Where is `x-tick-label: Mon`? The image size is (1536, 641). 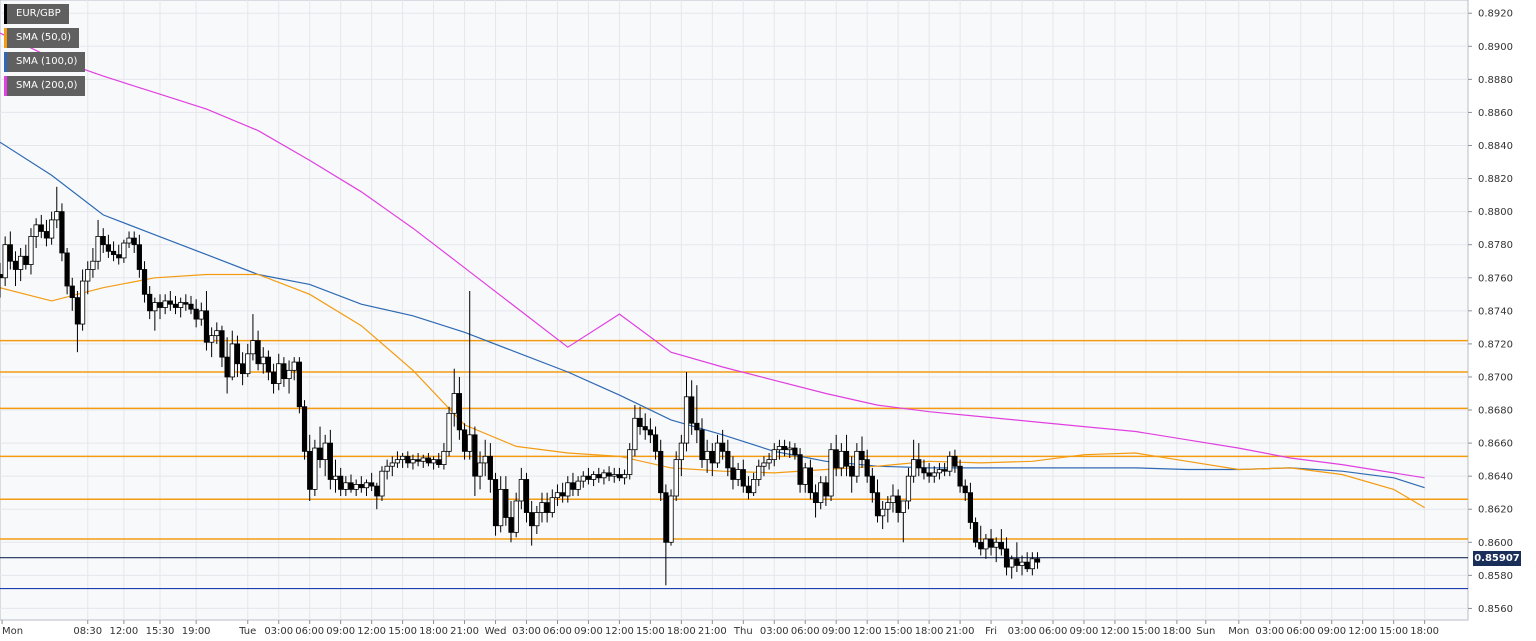
x-tick-label: Mon is located at coordinates (12, 631).